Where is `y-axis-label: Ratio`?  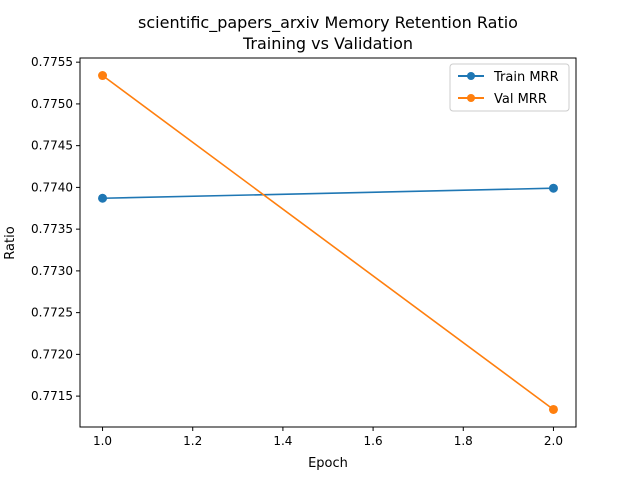 y-axis-label: Ratio is located at coordinates (10, 242).